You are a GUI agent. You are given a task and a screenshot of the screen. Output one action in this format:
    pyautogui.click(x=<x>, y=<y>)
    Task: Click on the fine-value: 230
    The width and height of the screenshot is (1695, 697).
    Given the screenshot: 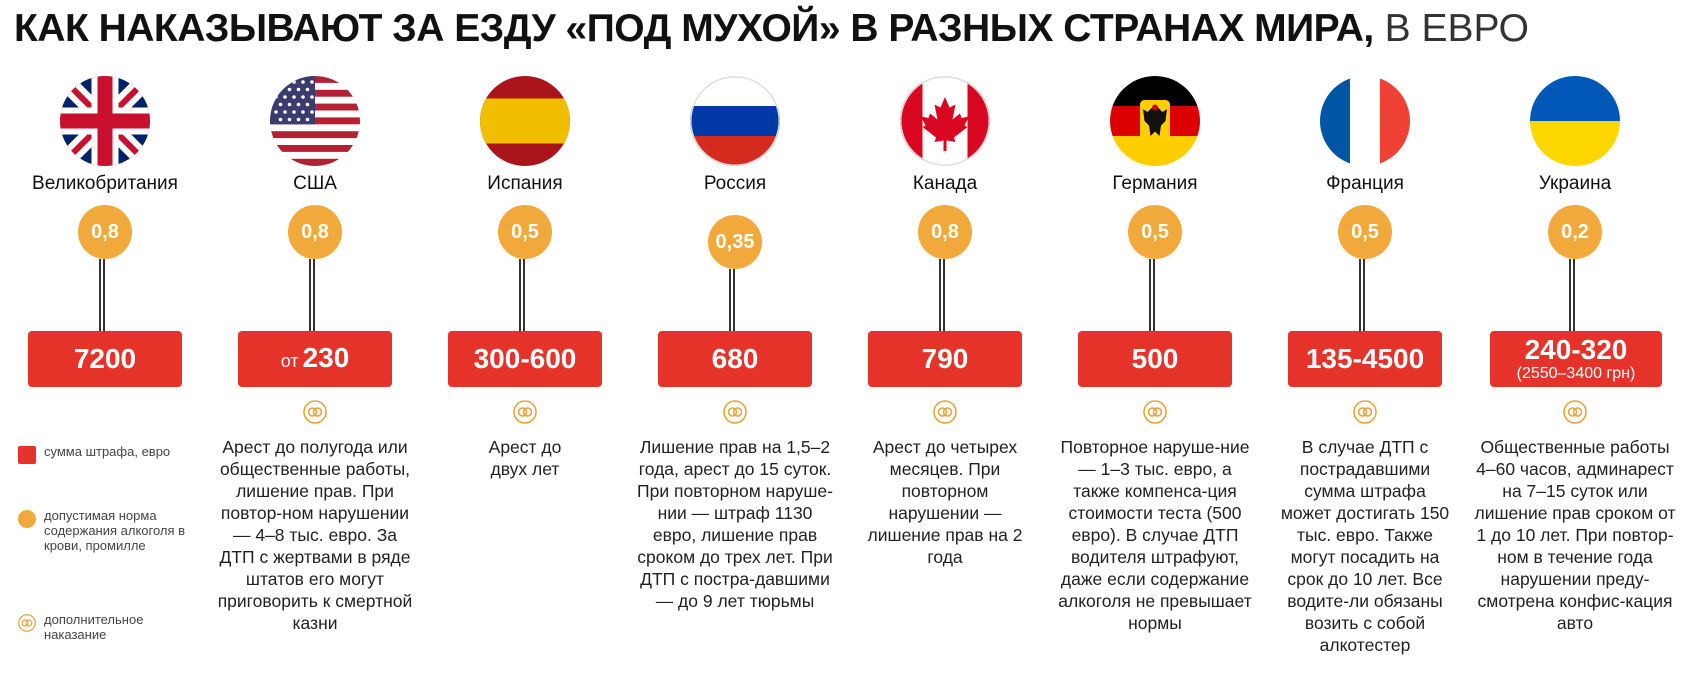 What is the action you would take?
    pyautogui.click(x=326, y=357)
    